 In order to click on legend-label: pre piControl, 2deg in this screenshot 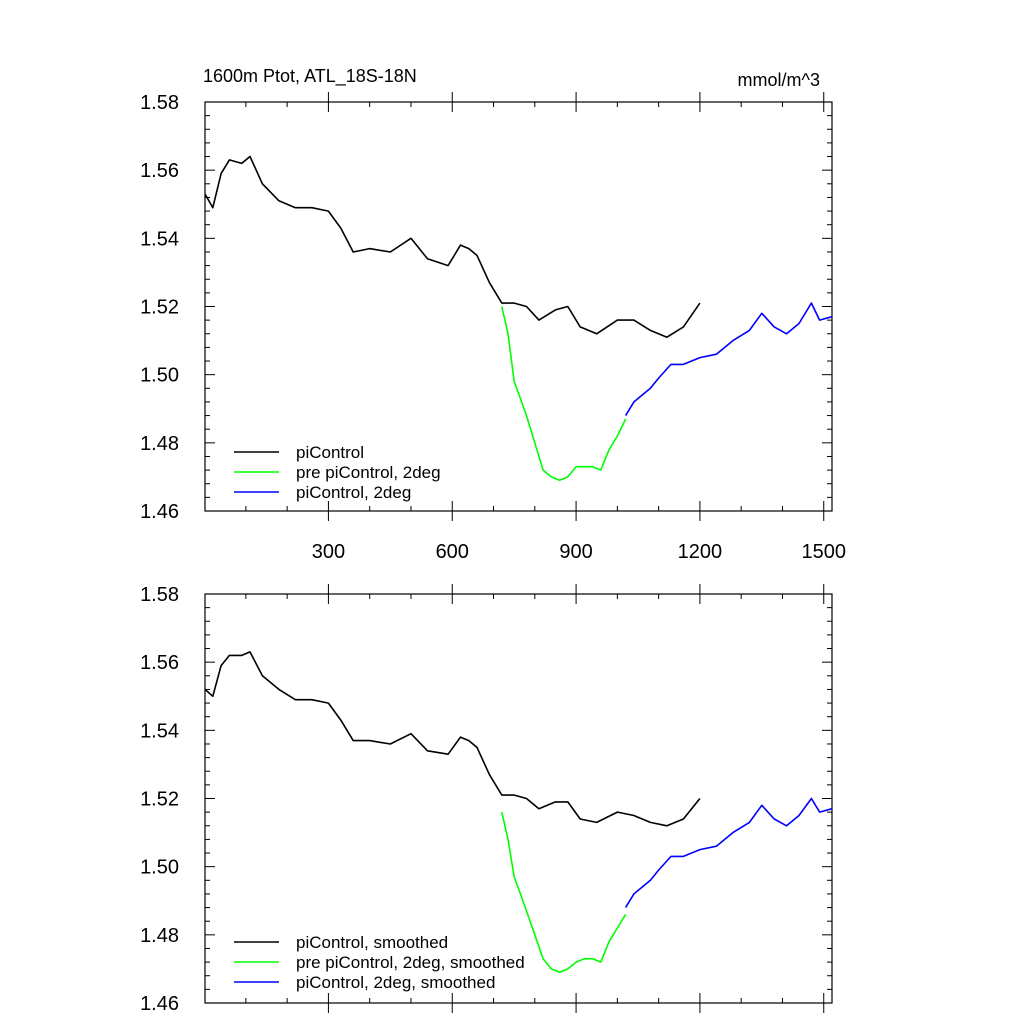, I will do `click(368, 472)`.